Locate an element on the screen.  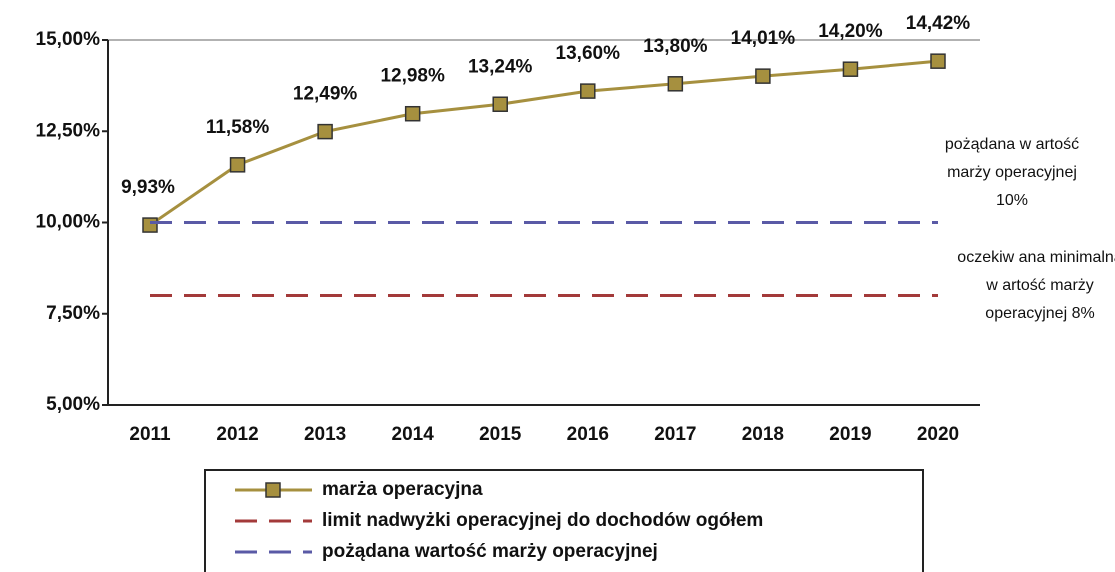
x-tick-label: 2018 is located at coordinates (763, 434).